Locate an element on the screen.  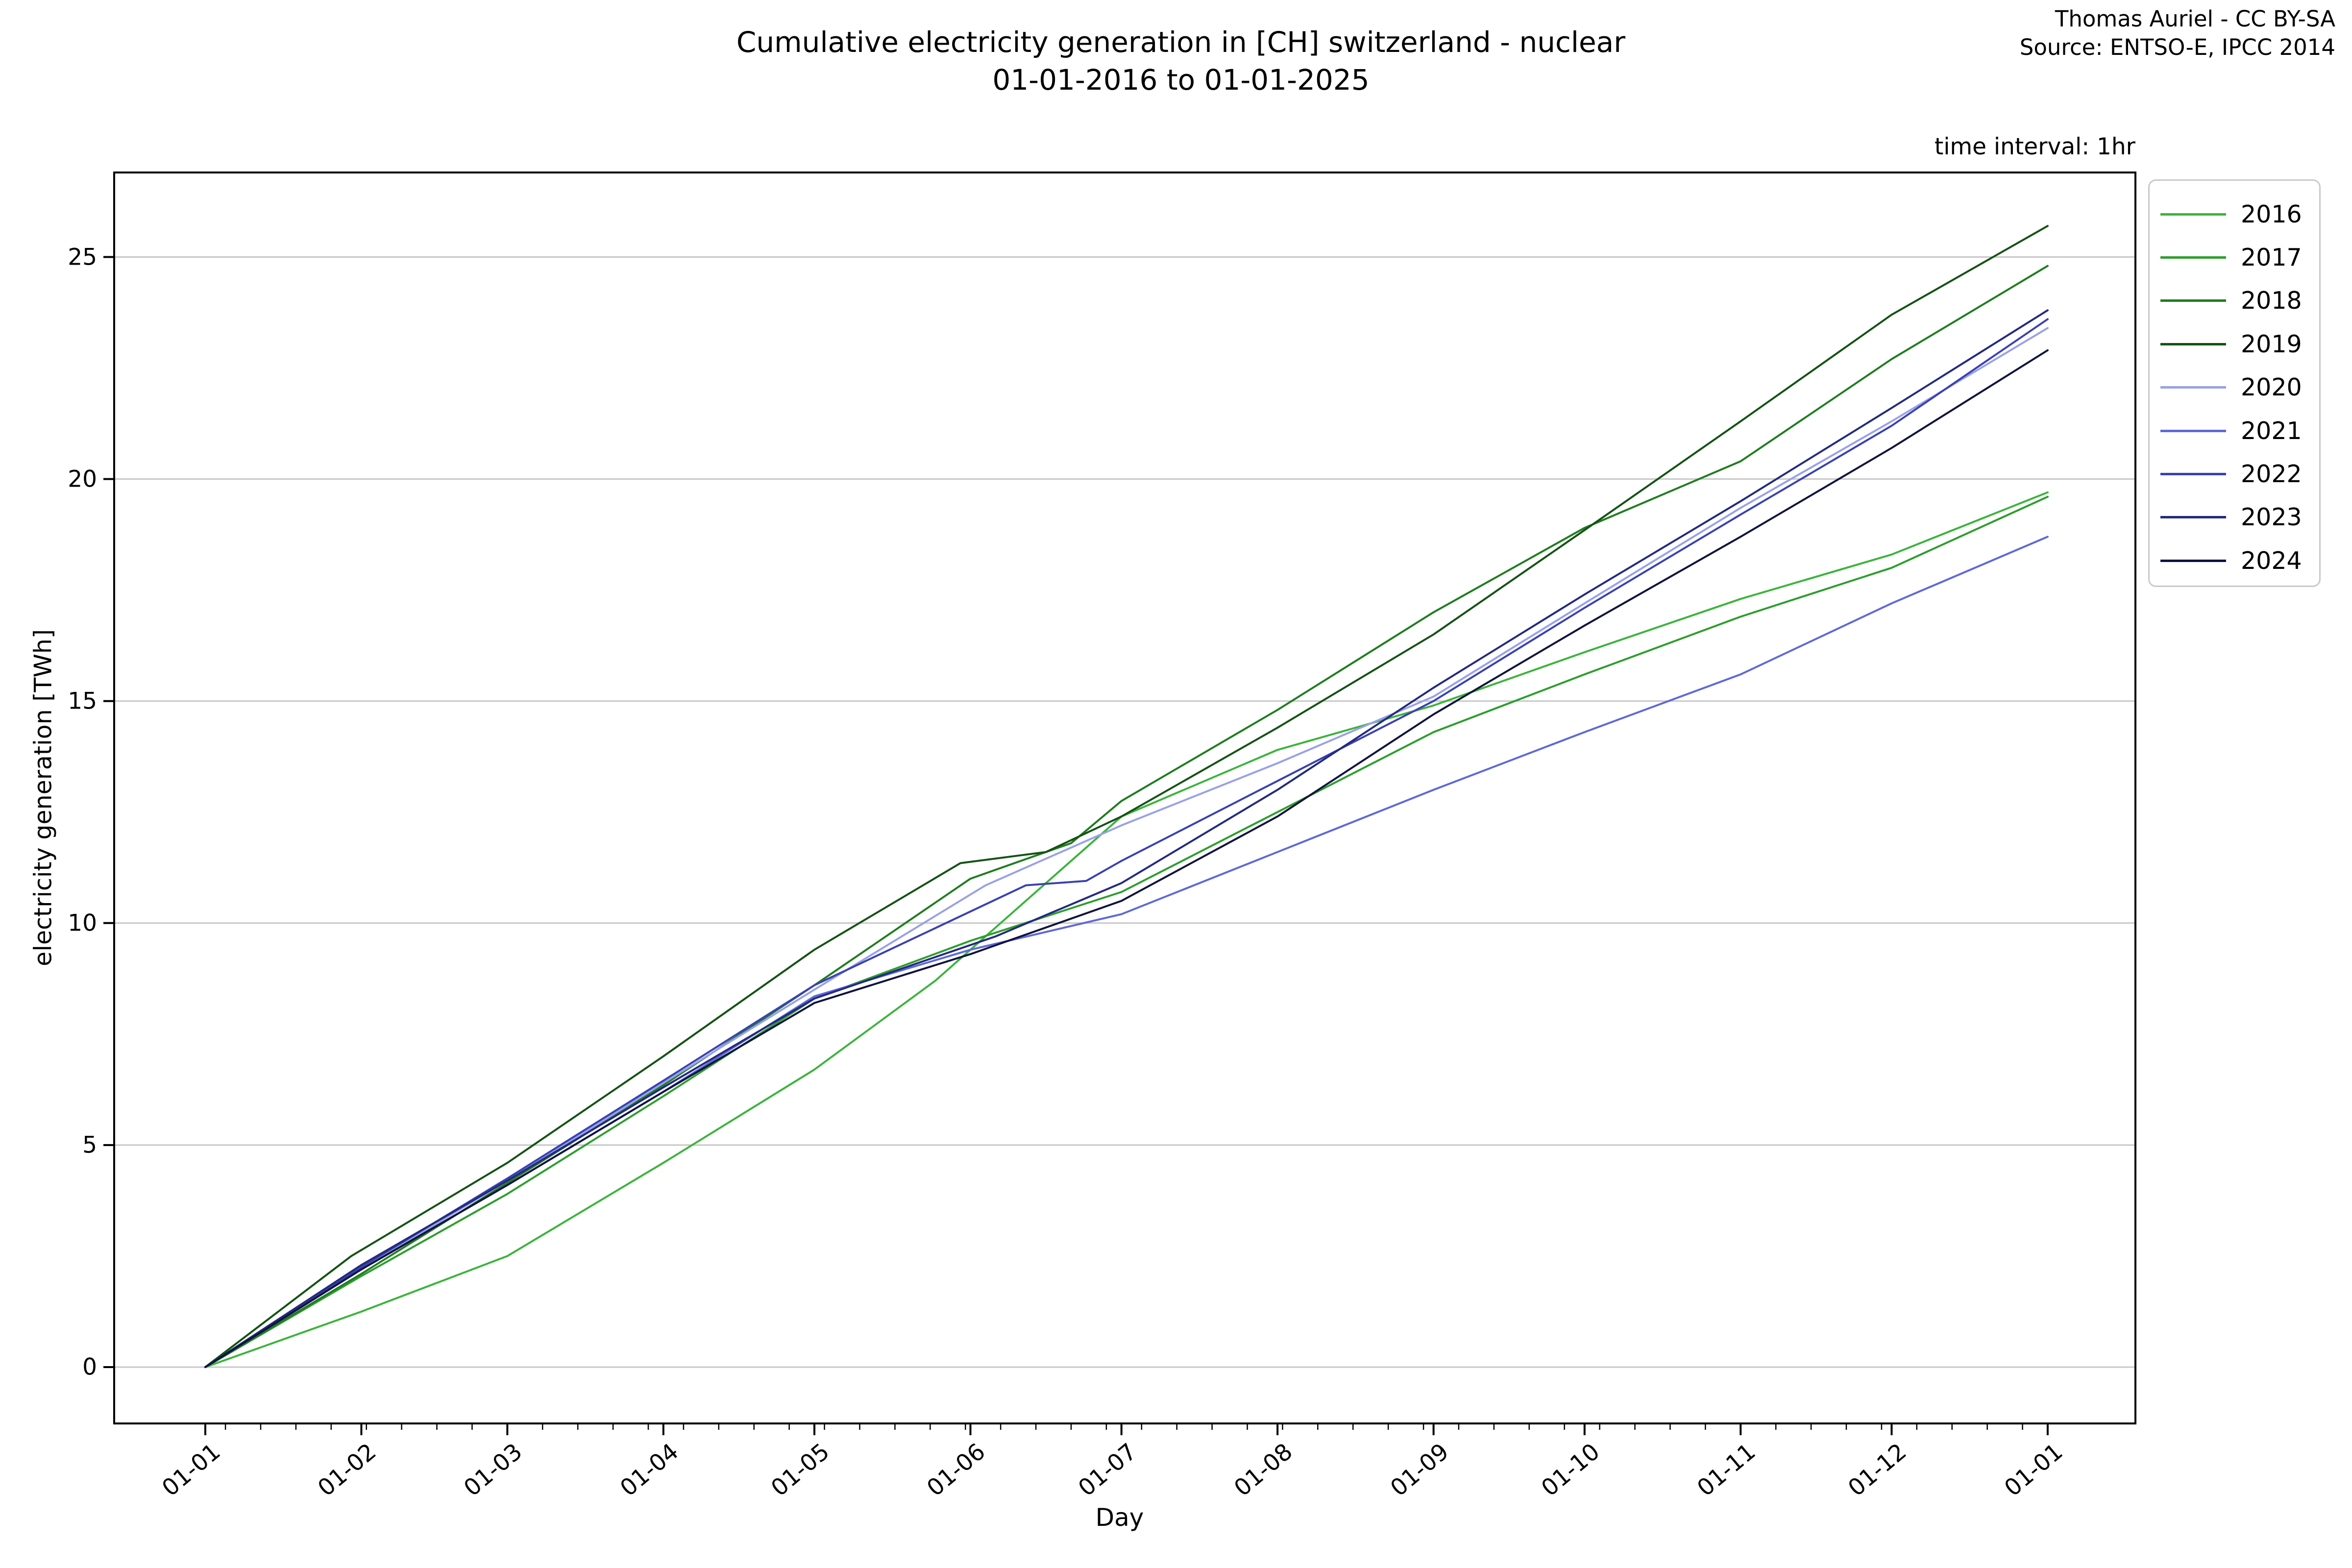
legend-label: 2022 is located at coordinates (2271, 474).